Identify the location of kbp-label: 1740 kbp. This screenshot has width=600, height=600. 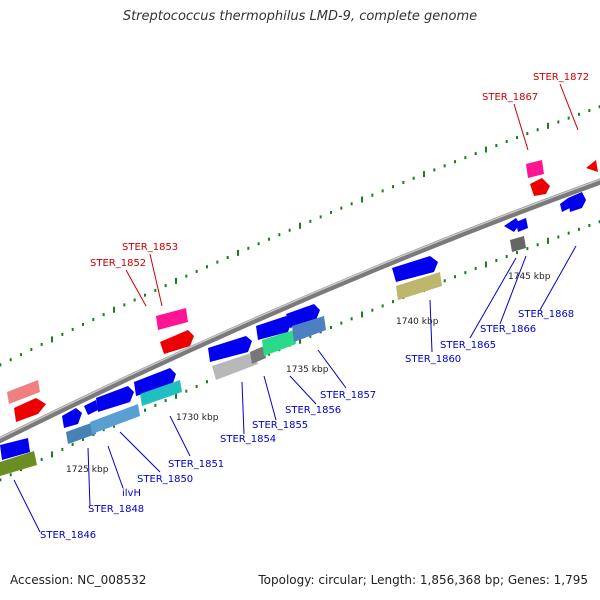
(417, 322).